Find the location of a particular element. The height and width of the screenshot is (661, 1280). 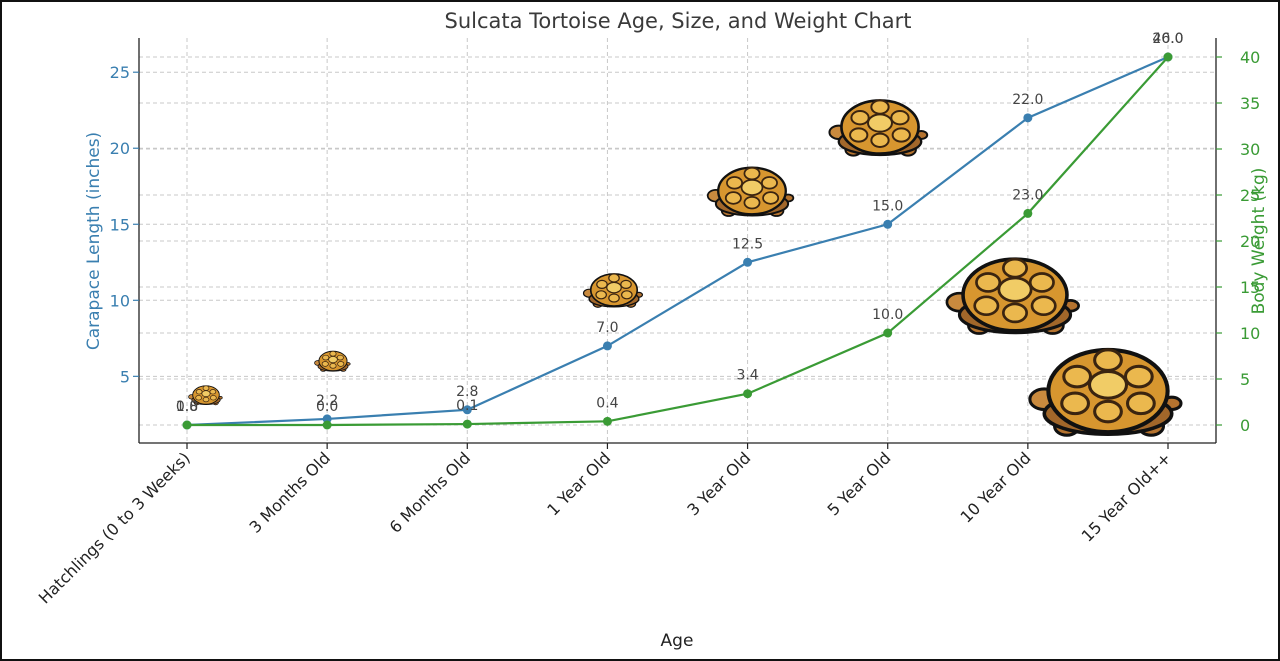

y-right-tick-label: 25 is located at coordinates (1250, 195).